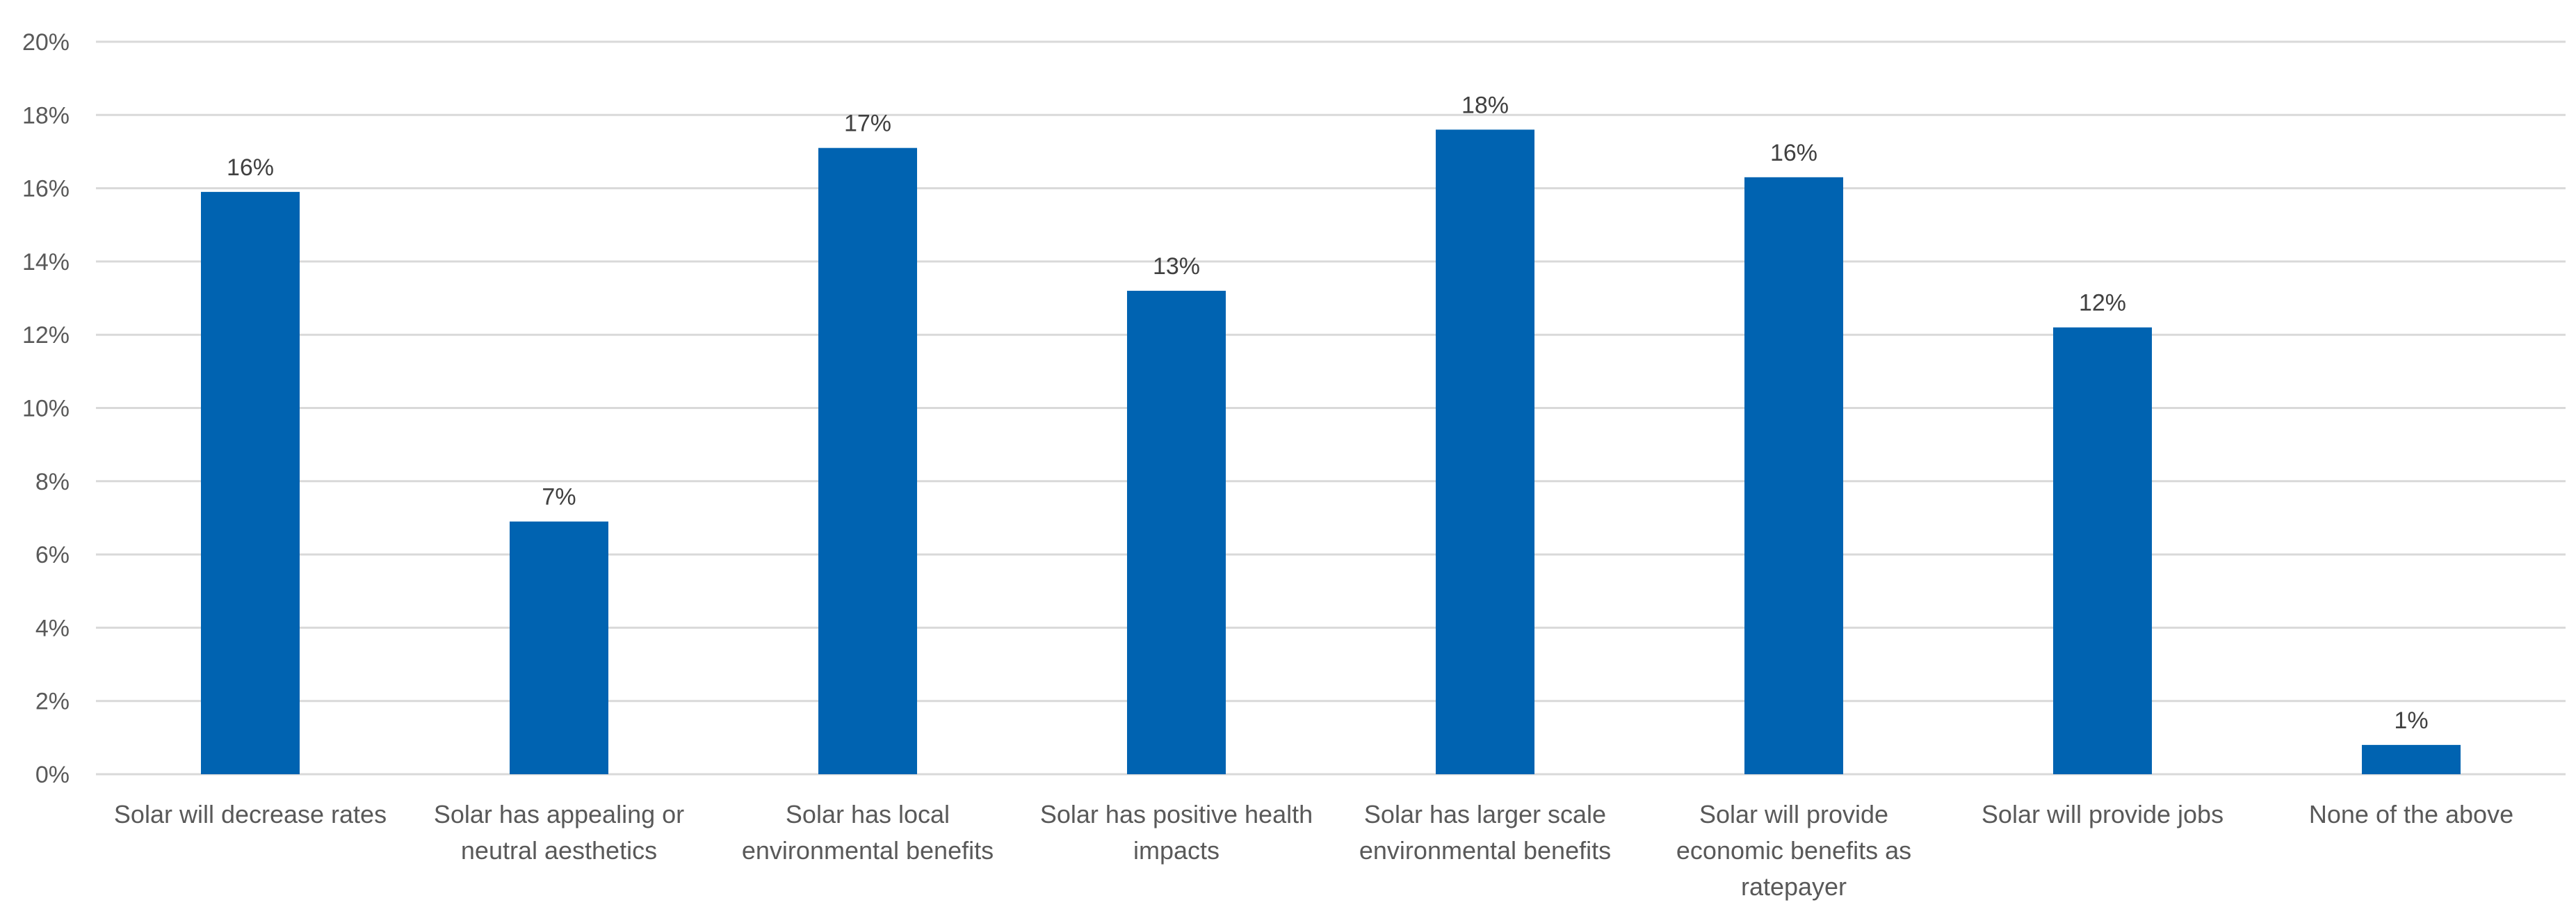 The height and width of the screenshot is (905, 2576). Describe the element at coordinates (46, 42) in the screenshot. I see `y-tick-label: 20%` at that location.